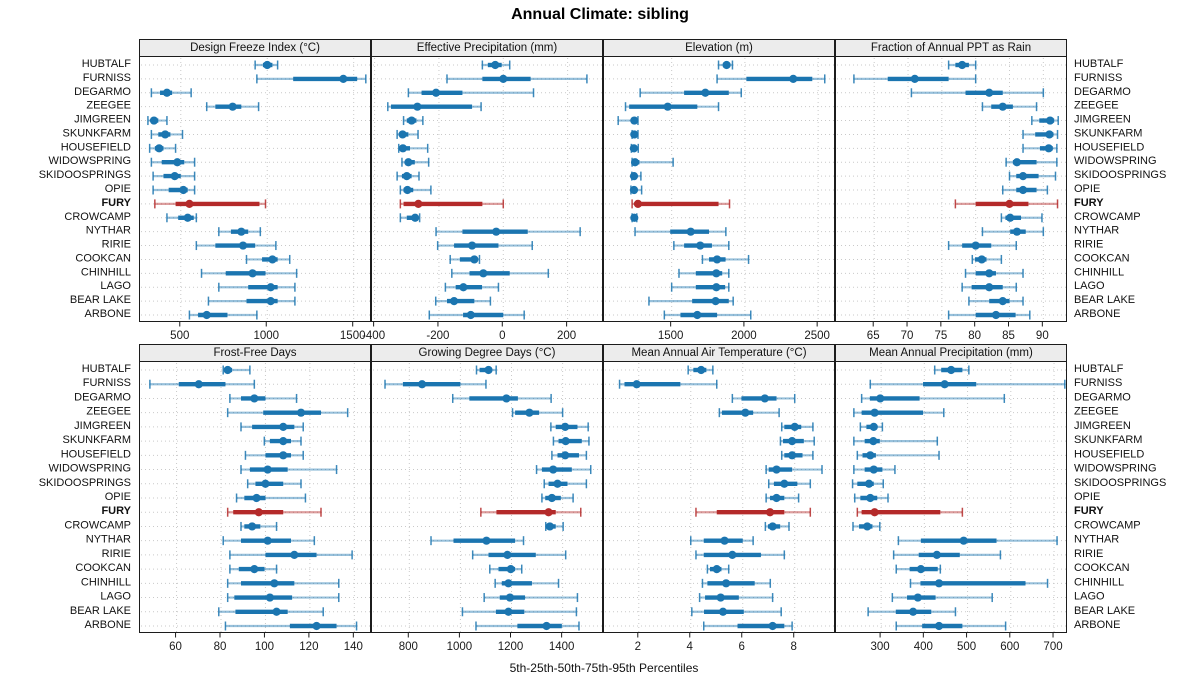  I want to click on strip-elevation: Elevation (m), so click(719, 48).